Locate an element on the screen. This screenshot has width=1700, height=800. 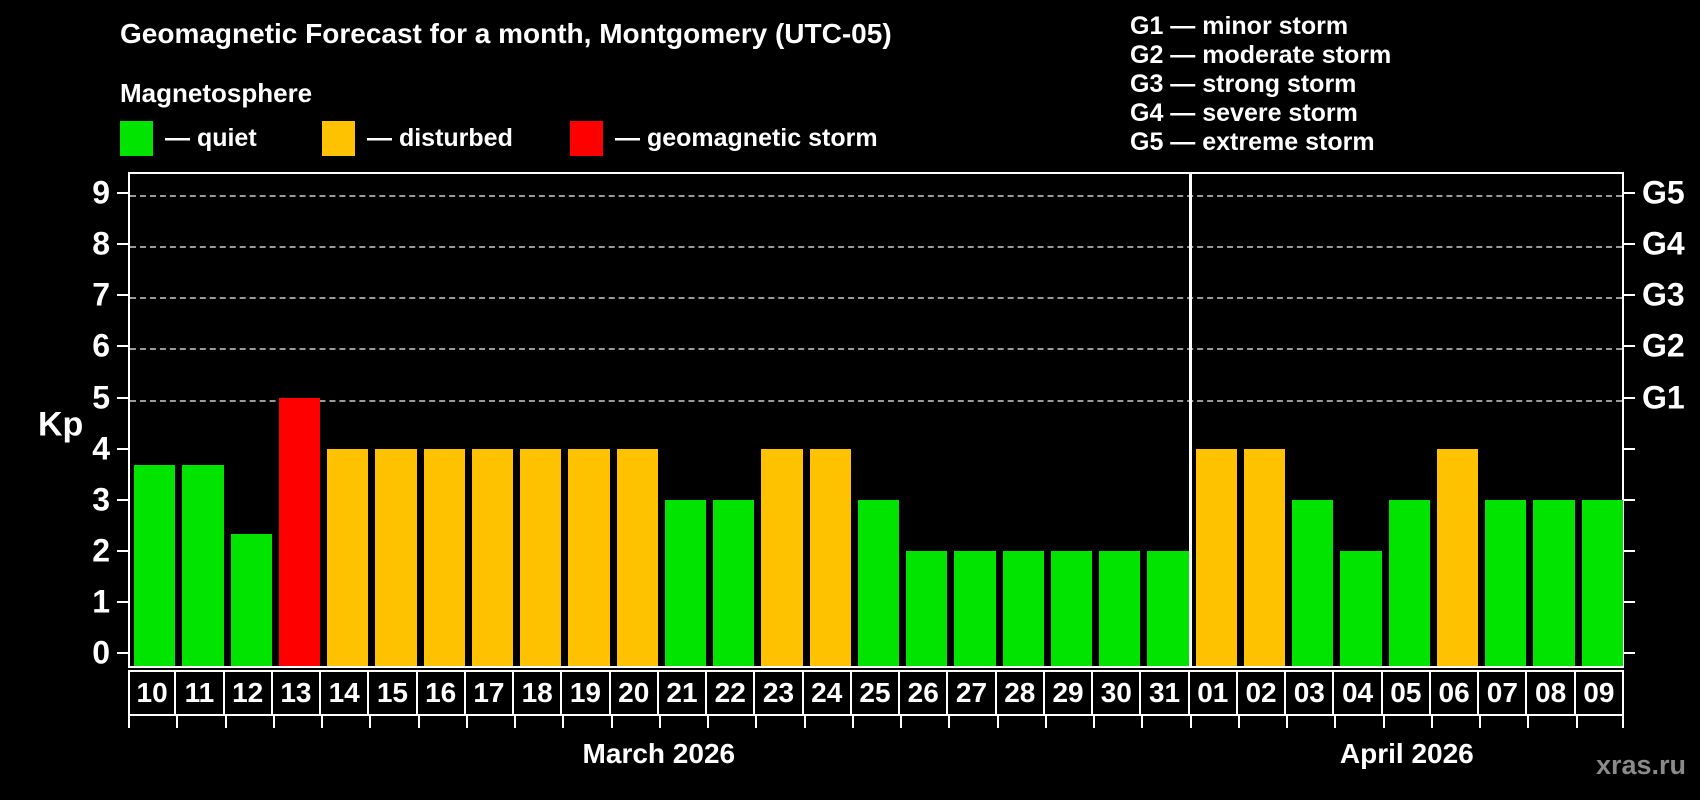
date-cell-02: 02 is located at coordinates (1261, 693).